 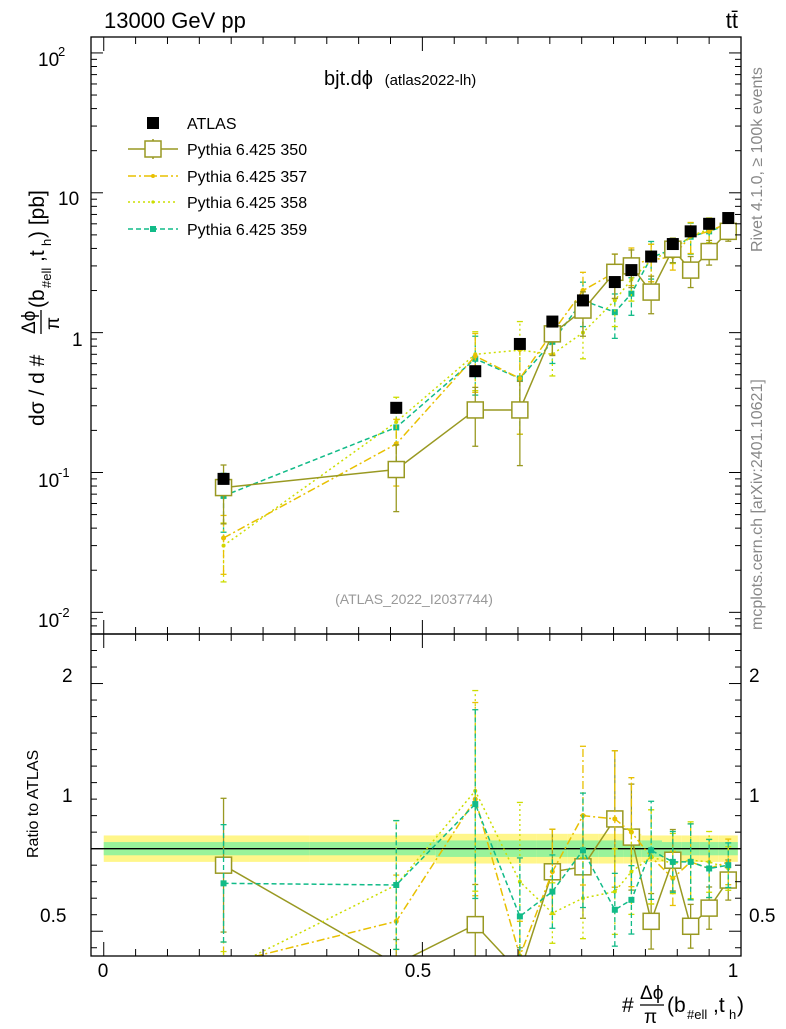 What do you see at coordinates (754, 796) in the screenshot?
I see `rtick-label-1-right: 1` at bounding box center [754, 796].